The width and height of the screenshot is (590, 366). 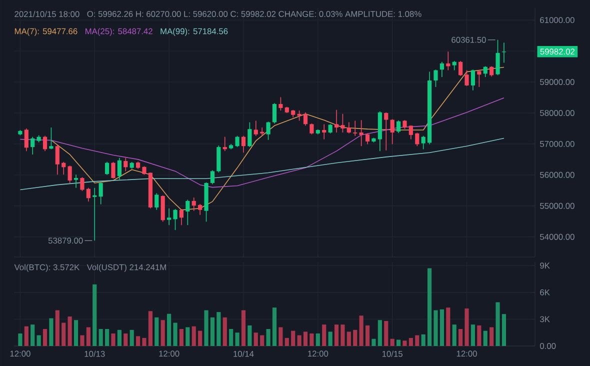 What do you see at coordinates (557, 82) in the screenshot?
I see `y-tick-label: 59000.00` at bounding box center [557, 82].